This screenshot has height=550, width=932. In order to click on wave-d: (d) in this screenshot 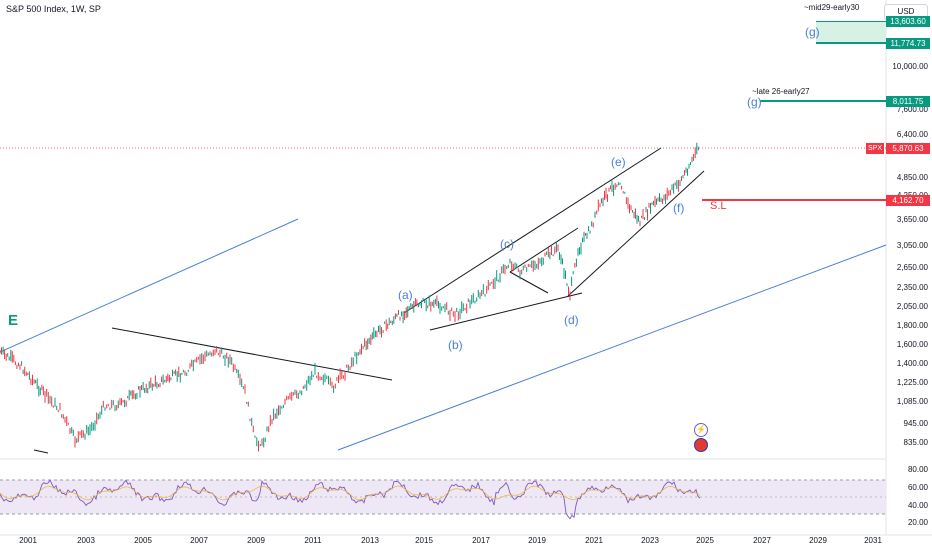, I will do `click(571, 320)`.